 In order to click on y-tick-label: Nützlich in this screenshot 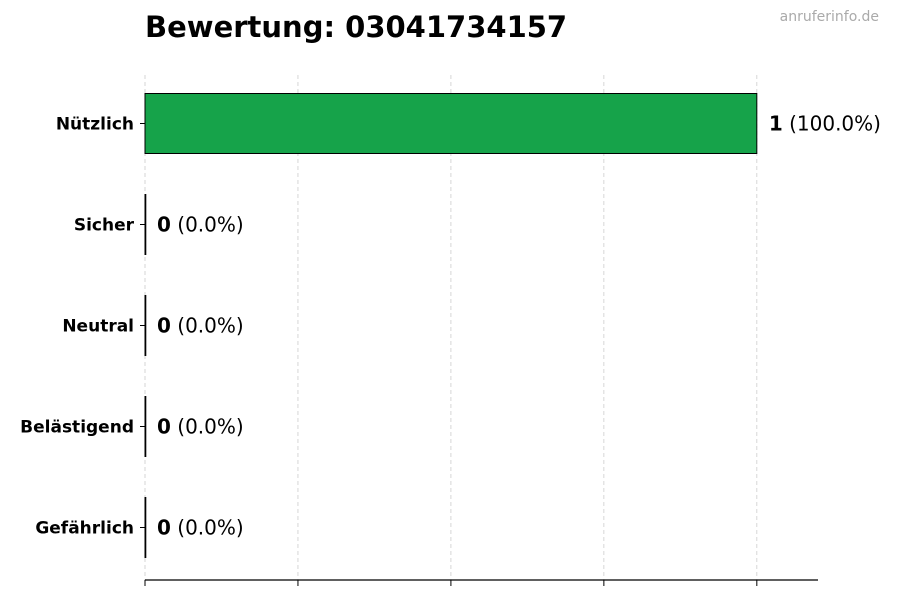, I will do `click(95, 125)`.